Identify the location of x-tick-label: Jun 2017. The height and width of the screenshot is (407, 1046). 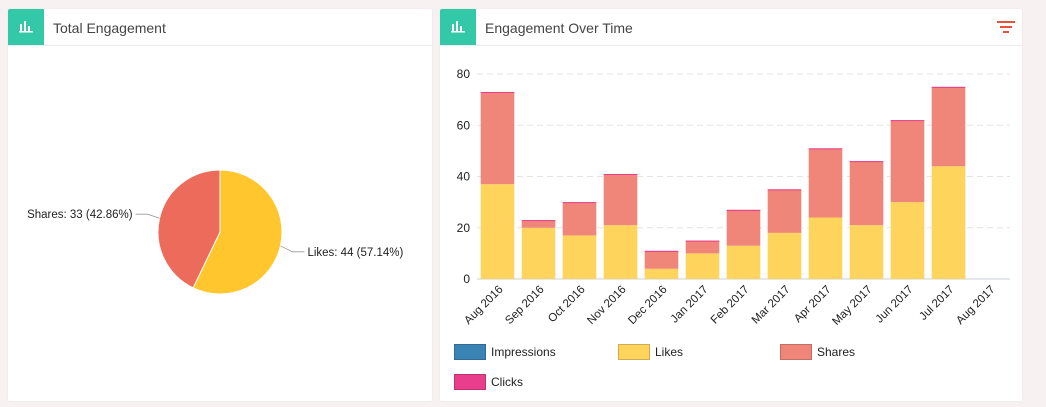
(895, 305).